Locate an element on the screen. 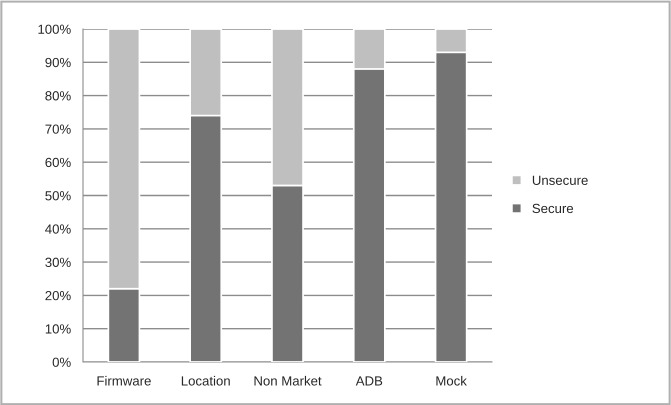 The image size is (671, 405). x-tick-label: Mock is located at coordinates (451, 381).